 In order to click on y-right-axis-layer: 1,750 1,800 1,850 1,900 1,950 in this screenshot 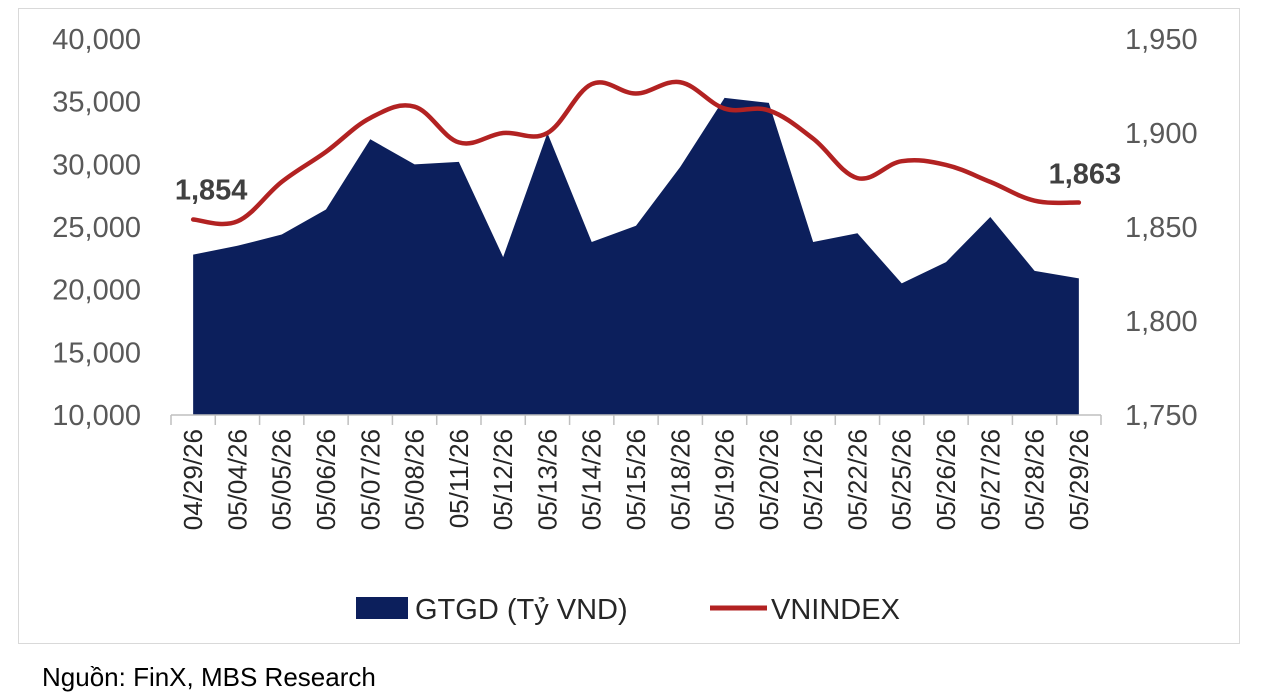, I will do `click(1161, 228)`.